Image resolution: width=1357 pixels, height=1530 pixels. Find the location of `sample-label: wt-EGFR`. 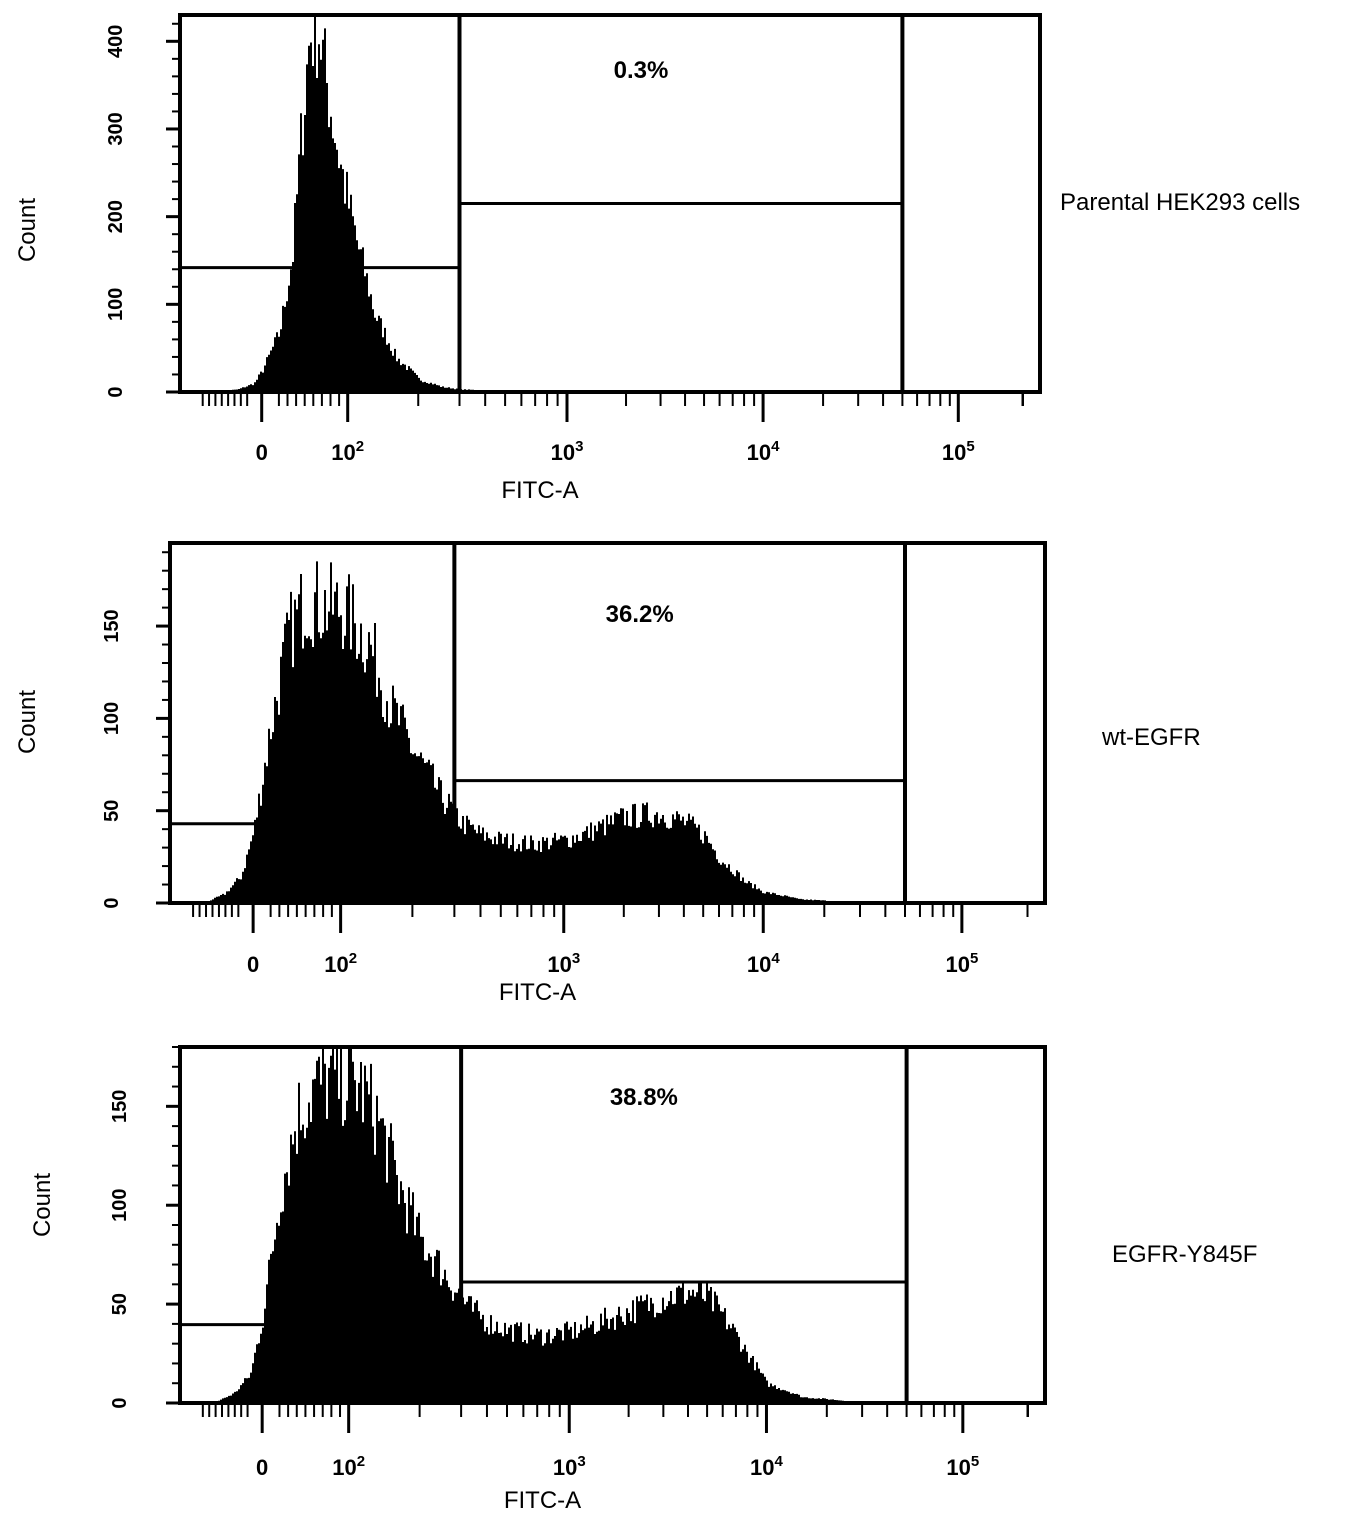

sample-label: wt-EGFR is located at coordinates (1151, 737).